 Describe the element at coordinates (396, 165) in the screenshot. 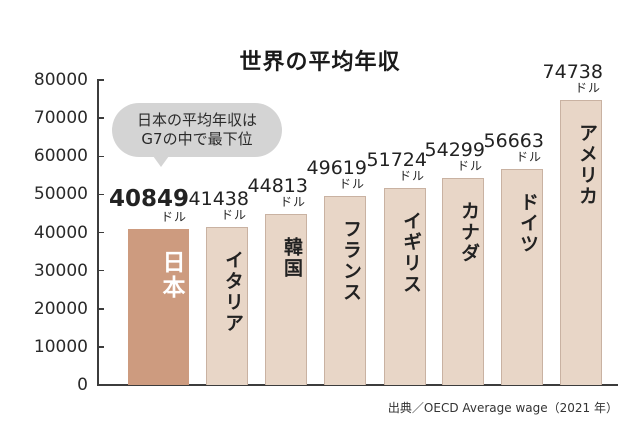

I see `bar-value-label: 51724 ドル` at that location.